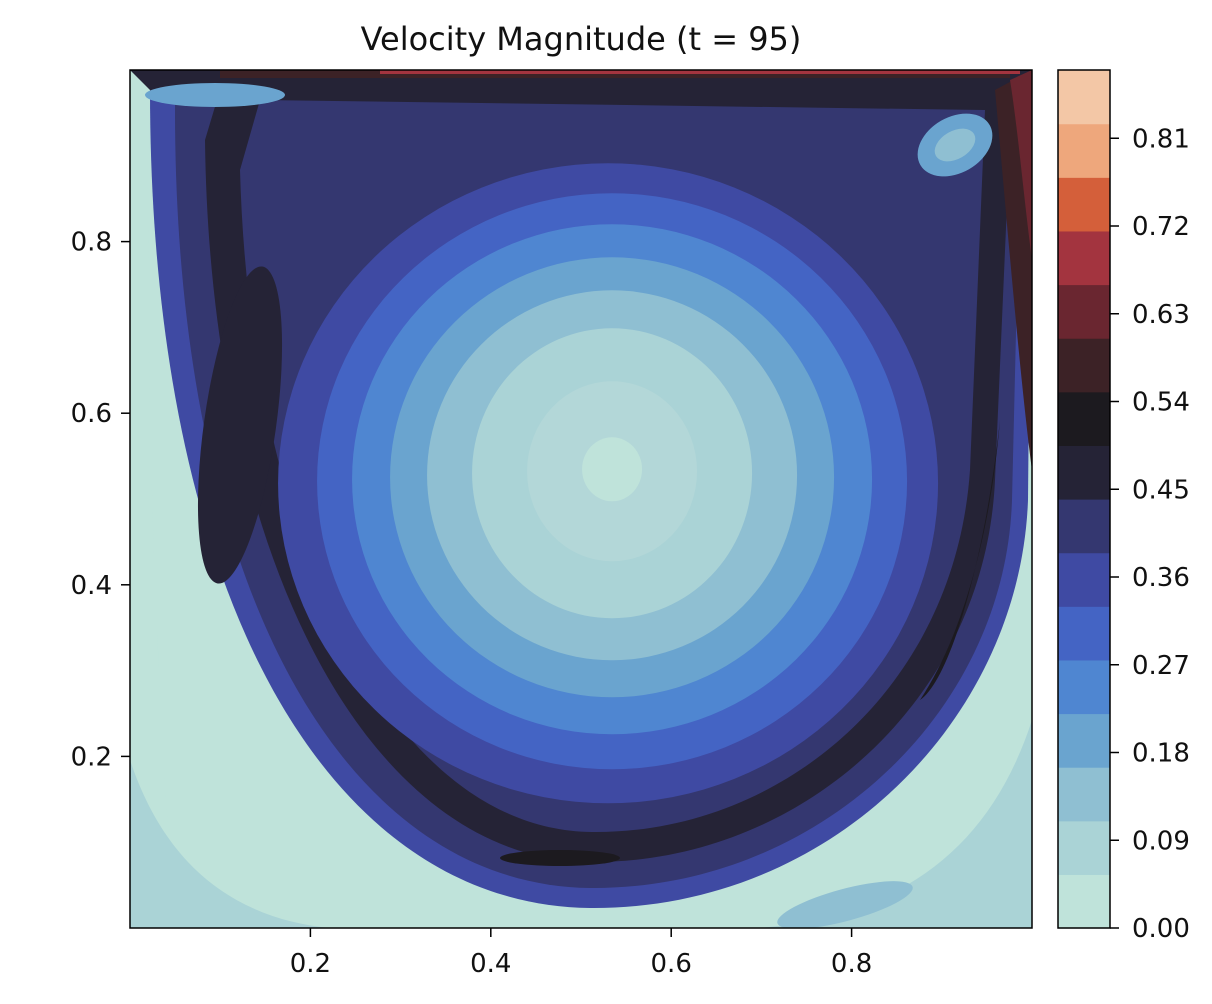  Describe the element at coordinates (1161, 139) in the screenshot. I see `colorbar-tick-label: 0.81` at that location.